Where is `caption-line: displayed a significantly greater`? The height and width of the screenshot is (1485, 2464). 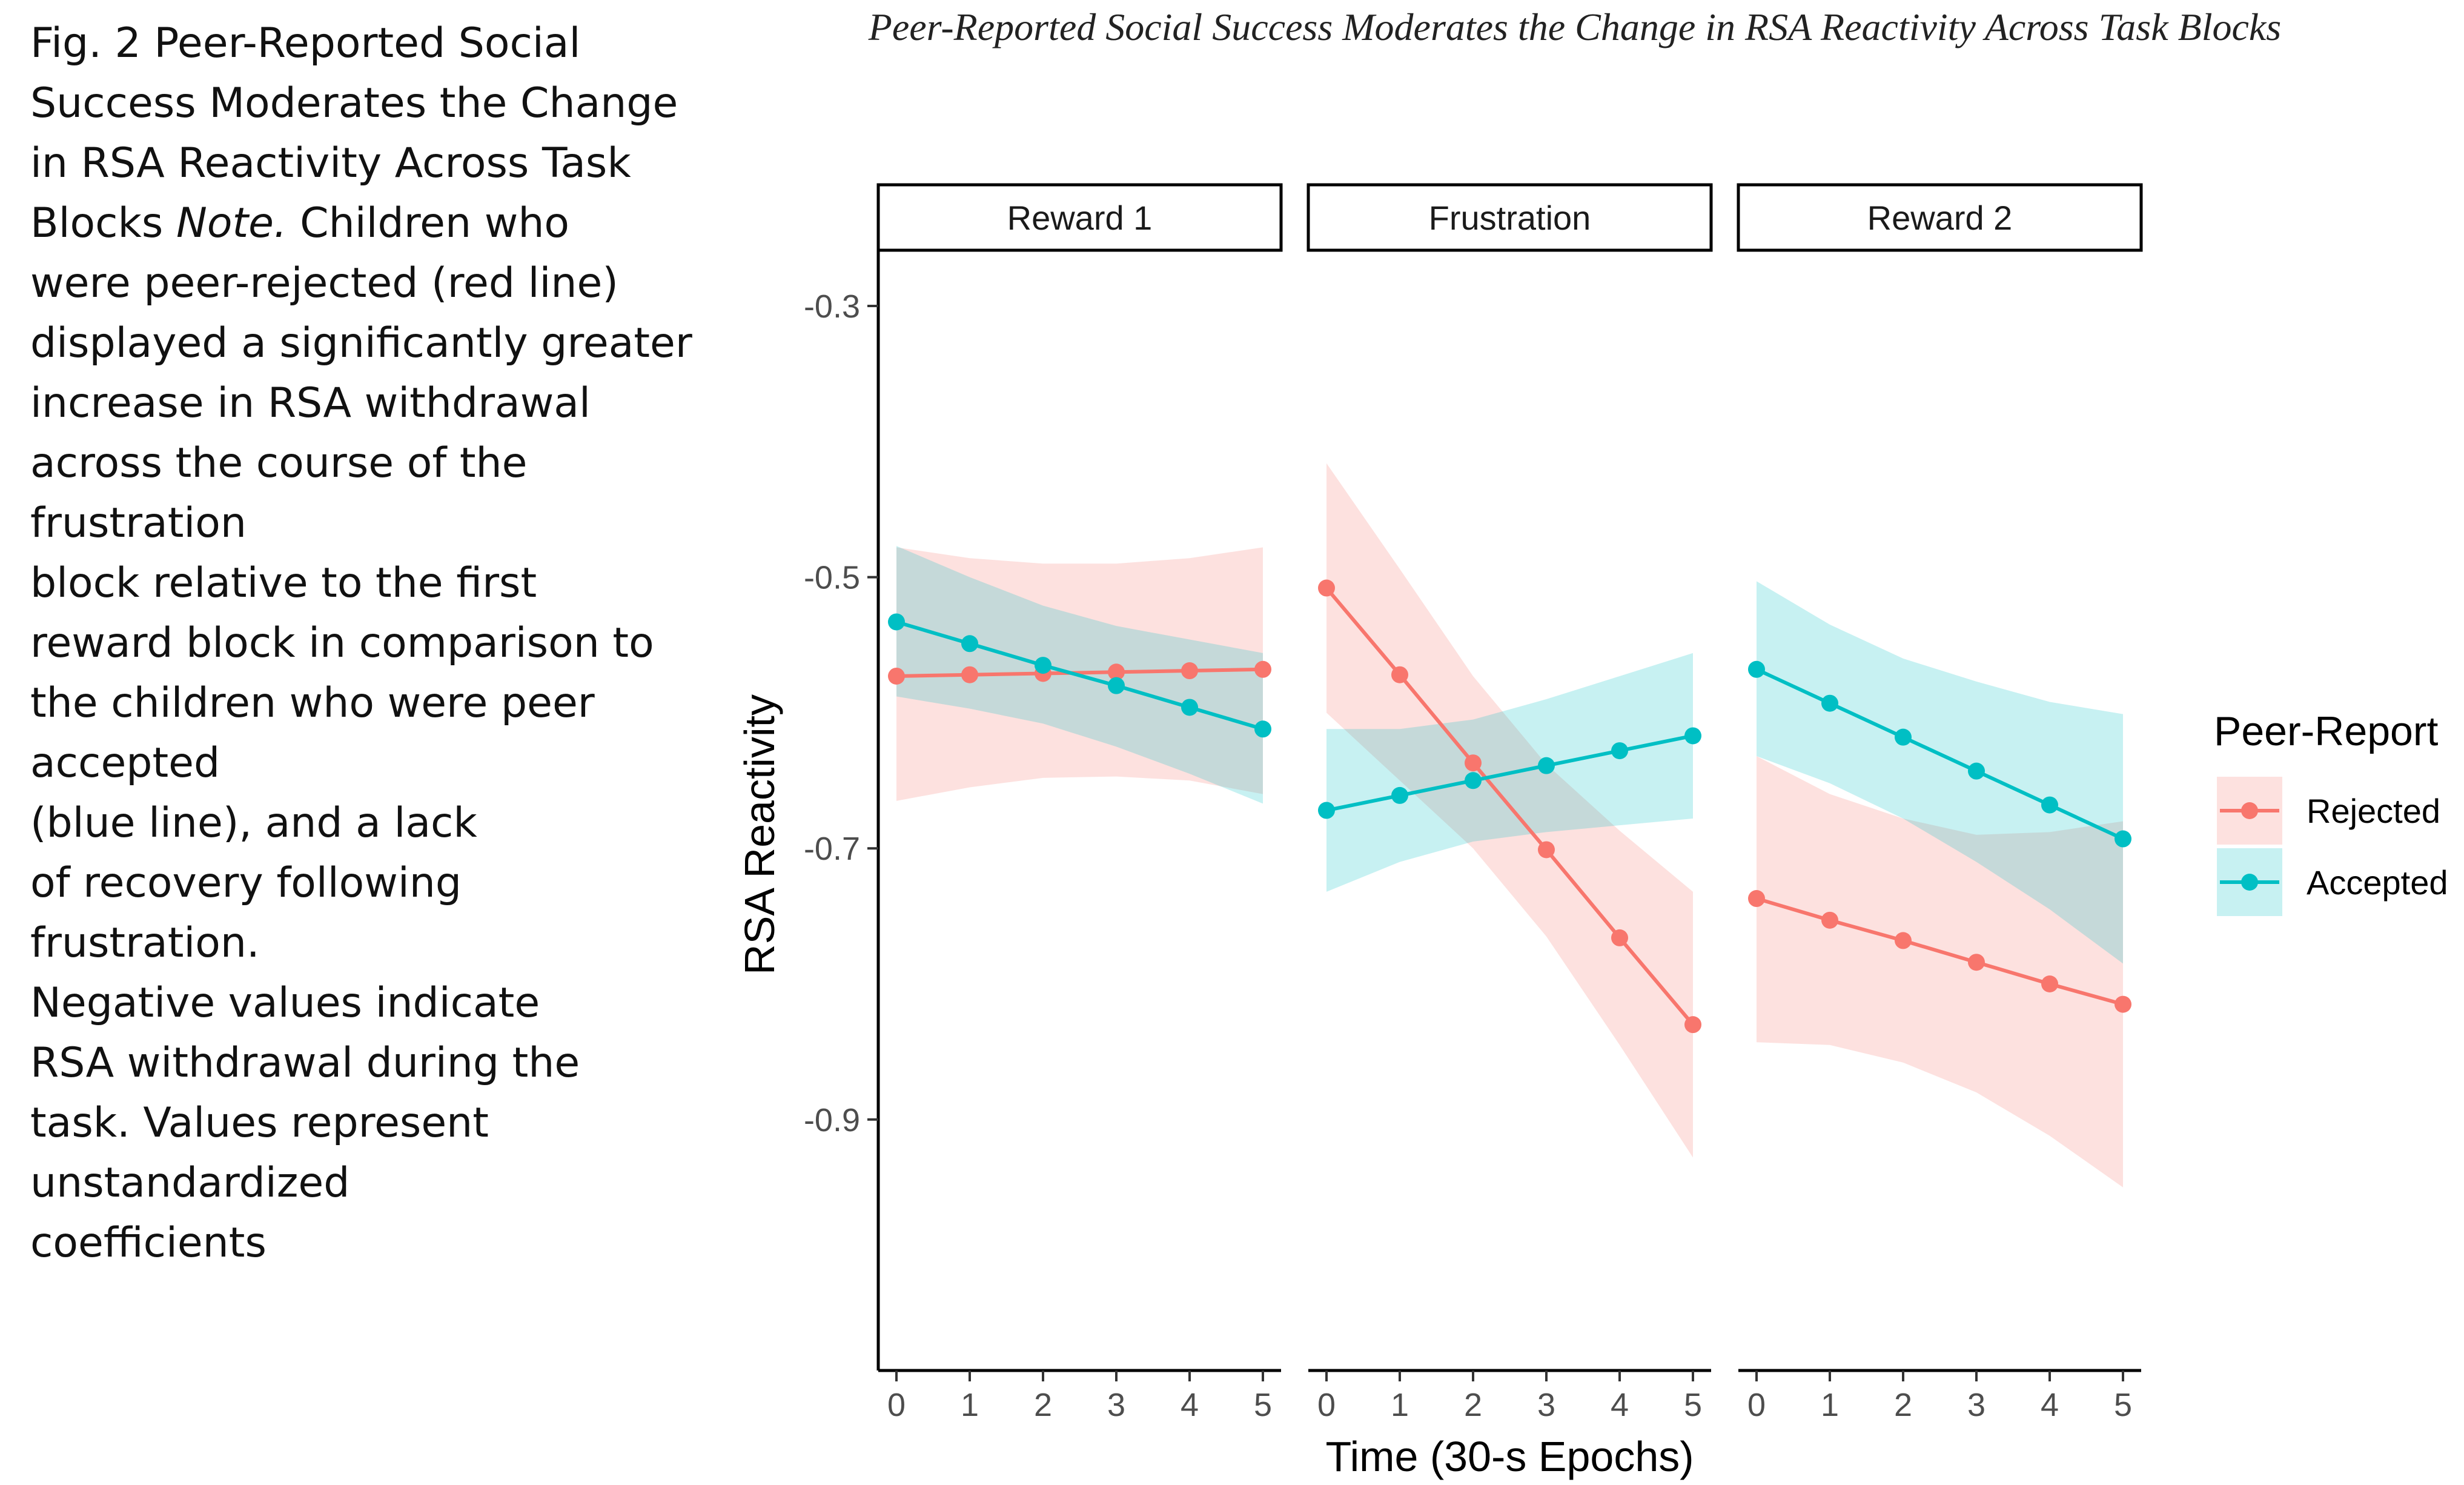
caption-line: displayed a significantly greater is located at coordinates (361, 343).